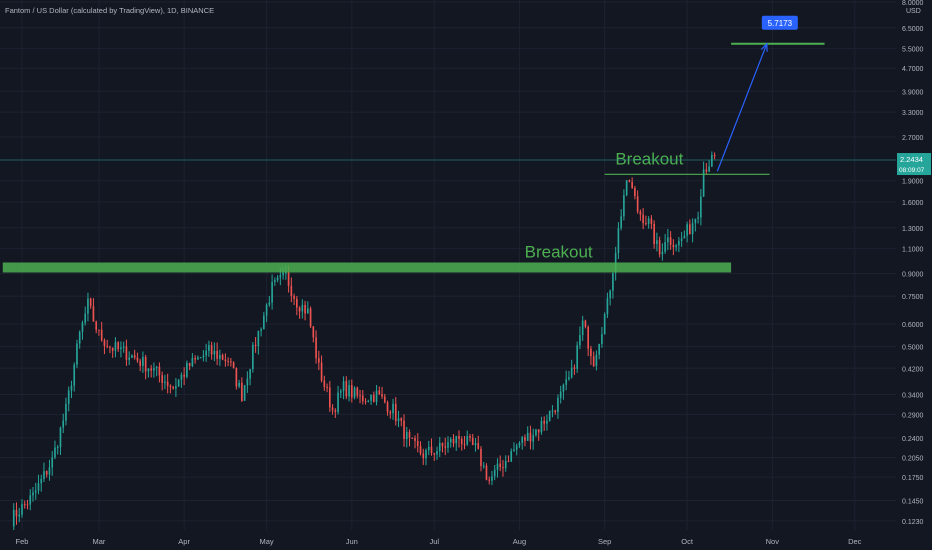 This screenshot has width=932, height=550. Describe the element at coordinates (687, 541) in the screenshot. I see `x-tick-label: Oct` at that location.